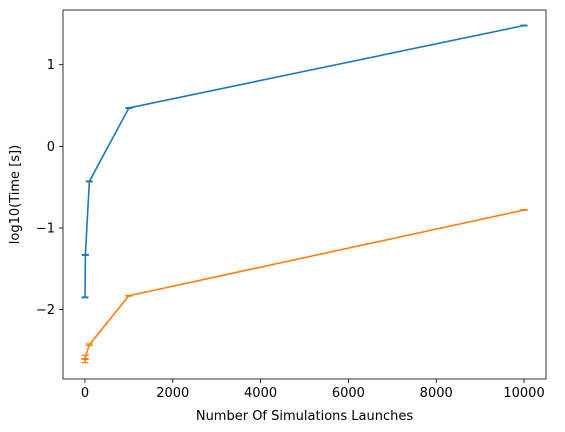 The image size is (565, 432). I want to click on y-axis-label: log10(Time [s]), so click(15, 194).